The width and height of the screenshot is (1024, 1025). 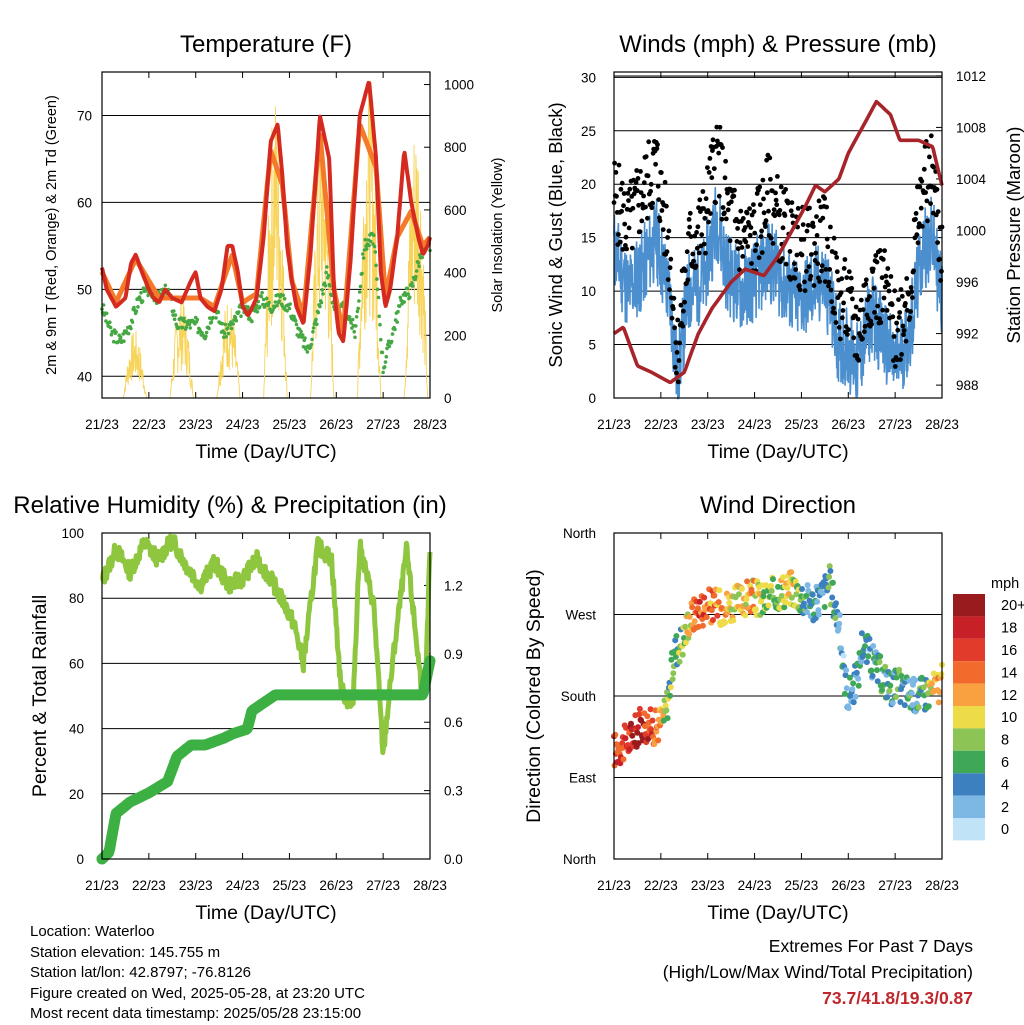 What do you see at coordinates (895, 885) in the screenshot?
I see `x-tick-label-3-6: 27/23` at bounding box center [895, 885].